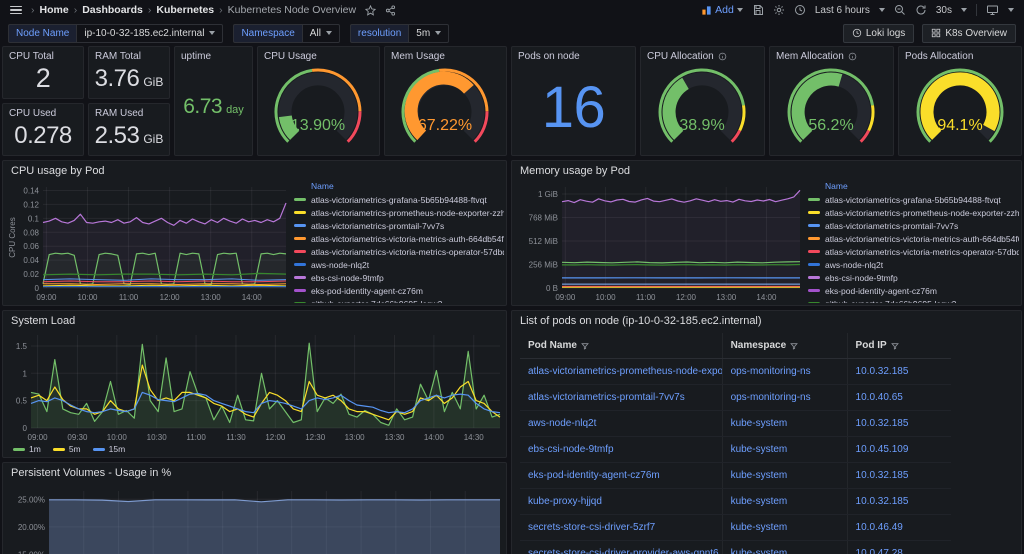 The image size is (1024, 554). I want to click on series-name: aws-node-nlq2t, so click(340, 264).